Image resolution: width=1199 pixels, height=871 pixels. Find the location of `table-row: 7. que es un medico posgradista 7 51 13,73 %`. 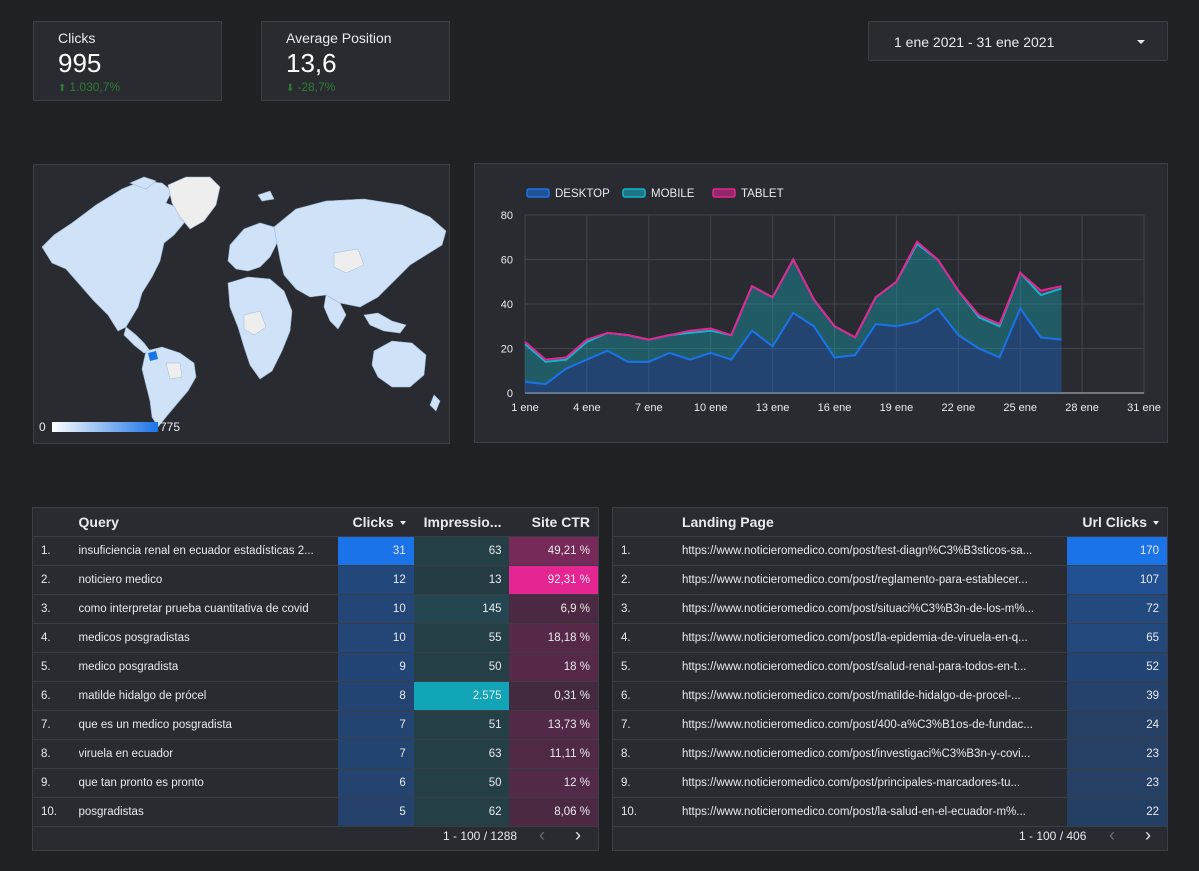

table-row: 7. que es un medico posgradista 7 51 13,73 % is located at coordinates (315, 725).